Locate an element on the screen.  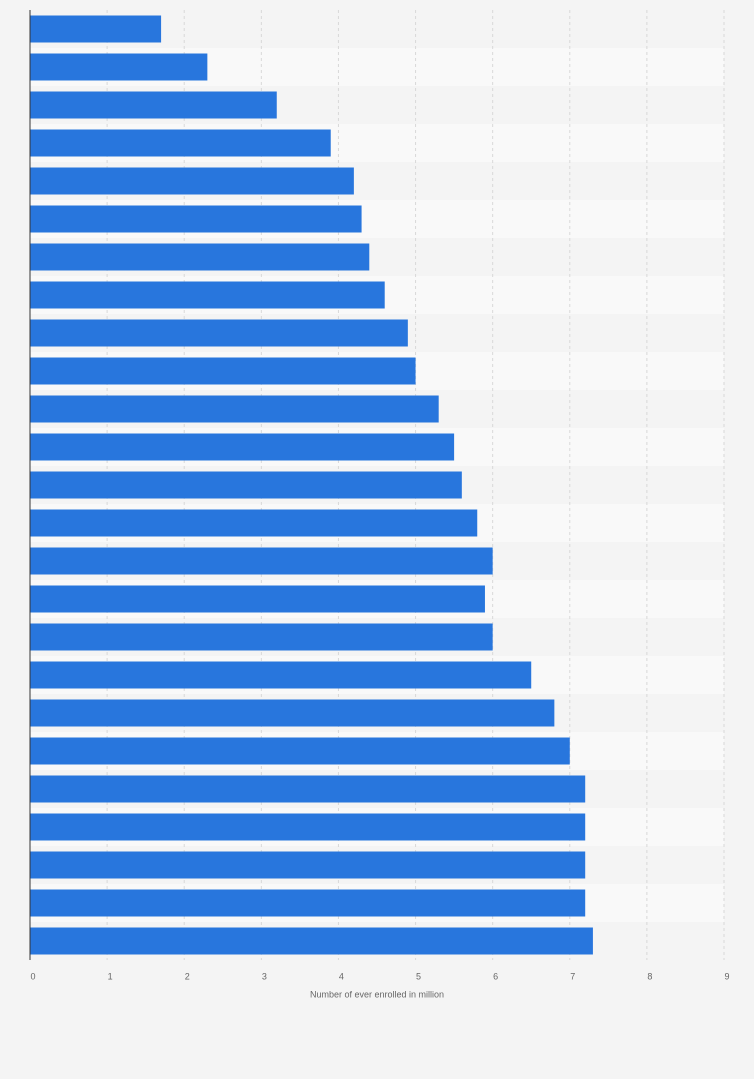
x-tick-label: 6 is located at coordinates (495, 976).